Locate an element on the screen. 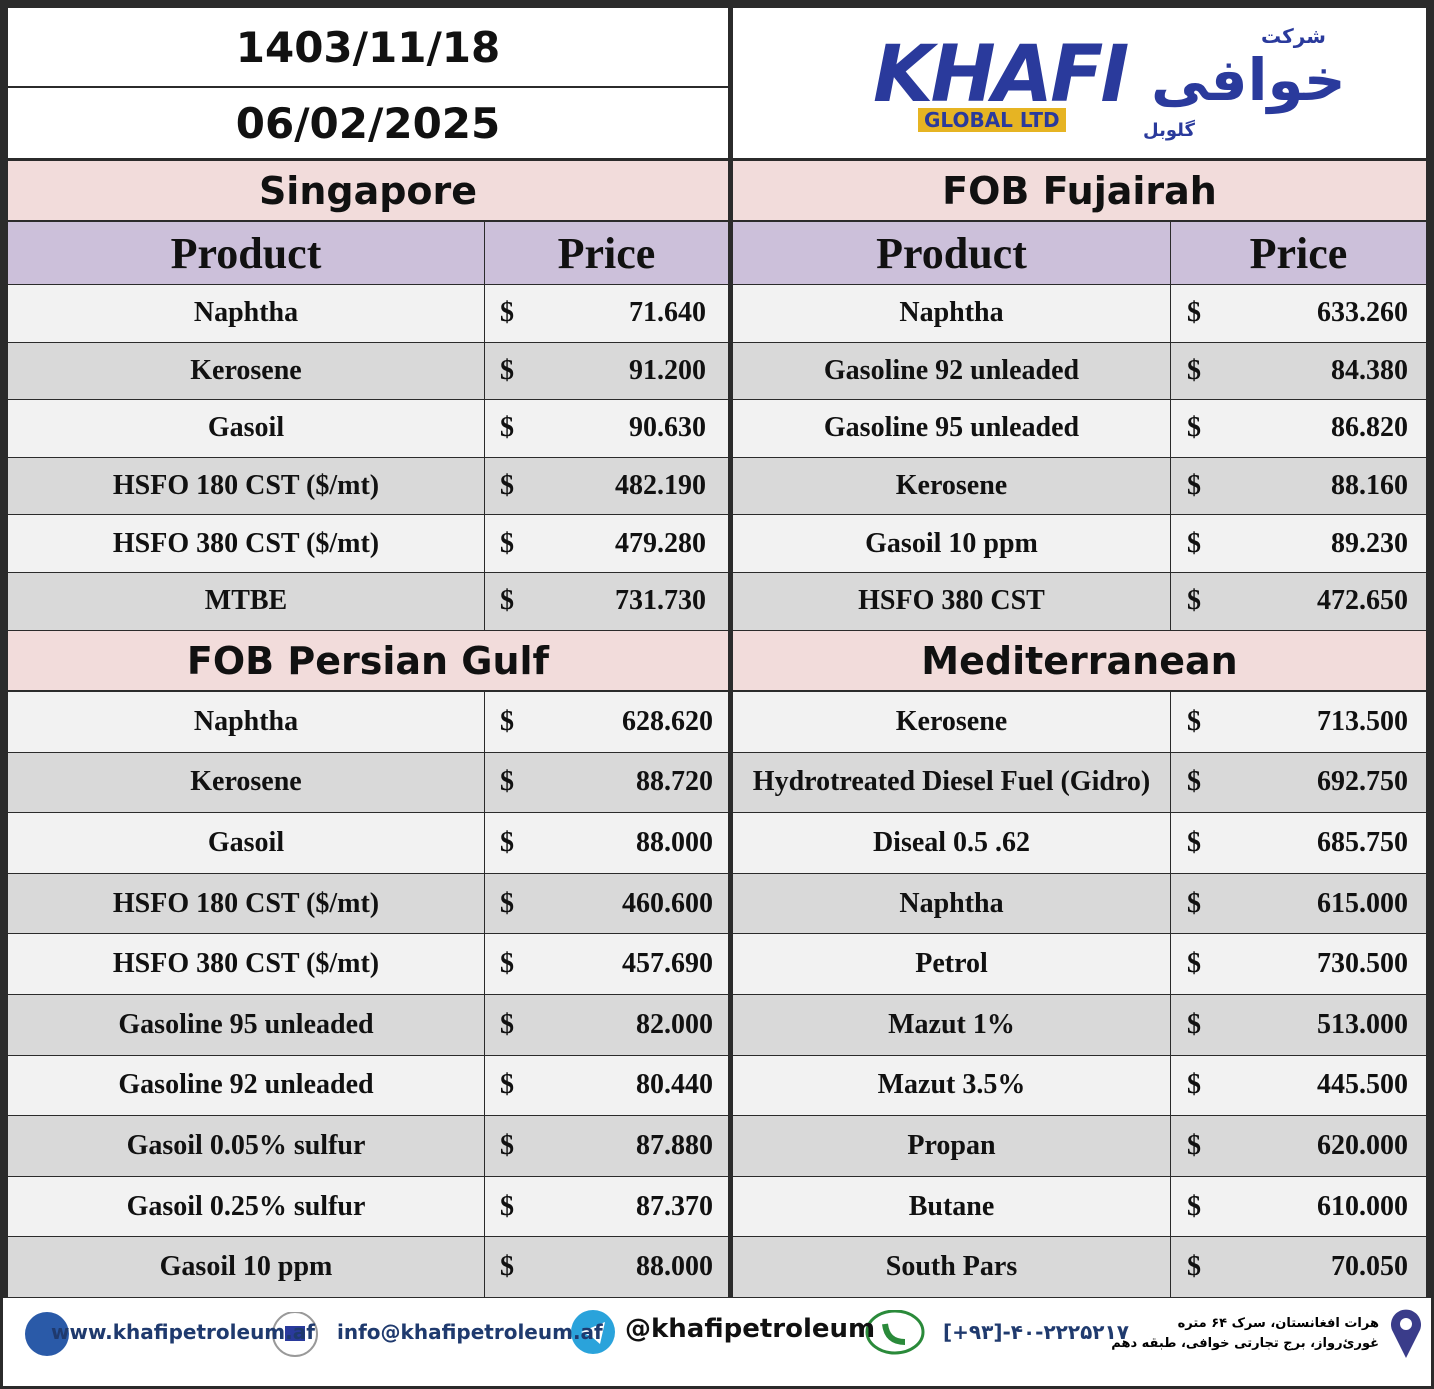 This screenshot has height=1389, width=1434. price-cell: $88.720 is located at coordinates (606, 782).